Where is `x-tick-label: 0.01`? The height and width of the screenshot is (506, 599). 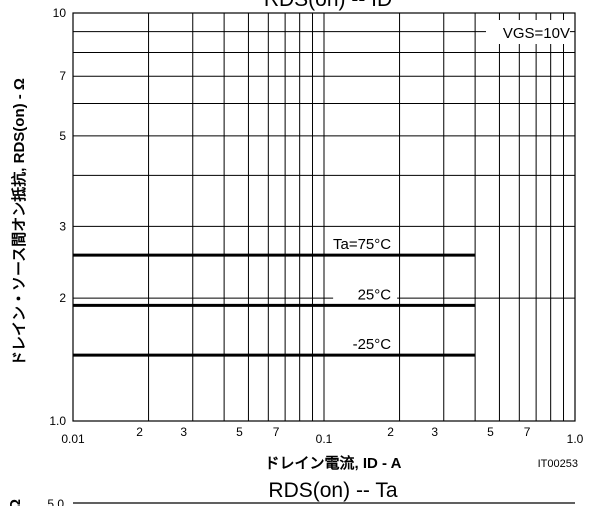
x-tick-label: 0.01 is located at coordinates (73, 439).